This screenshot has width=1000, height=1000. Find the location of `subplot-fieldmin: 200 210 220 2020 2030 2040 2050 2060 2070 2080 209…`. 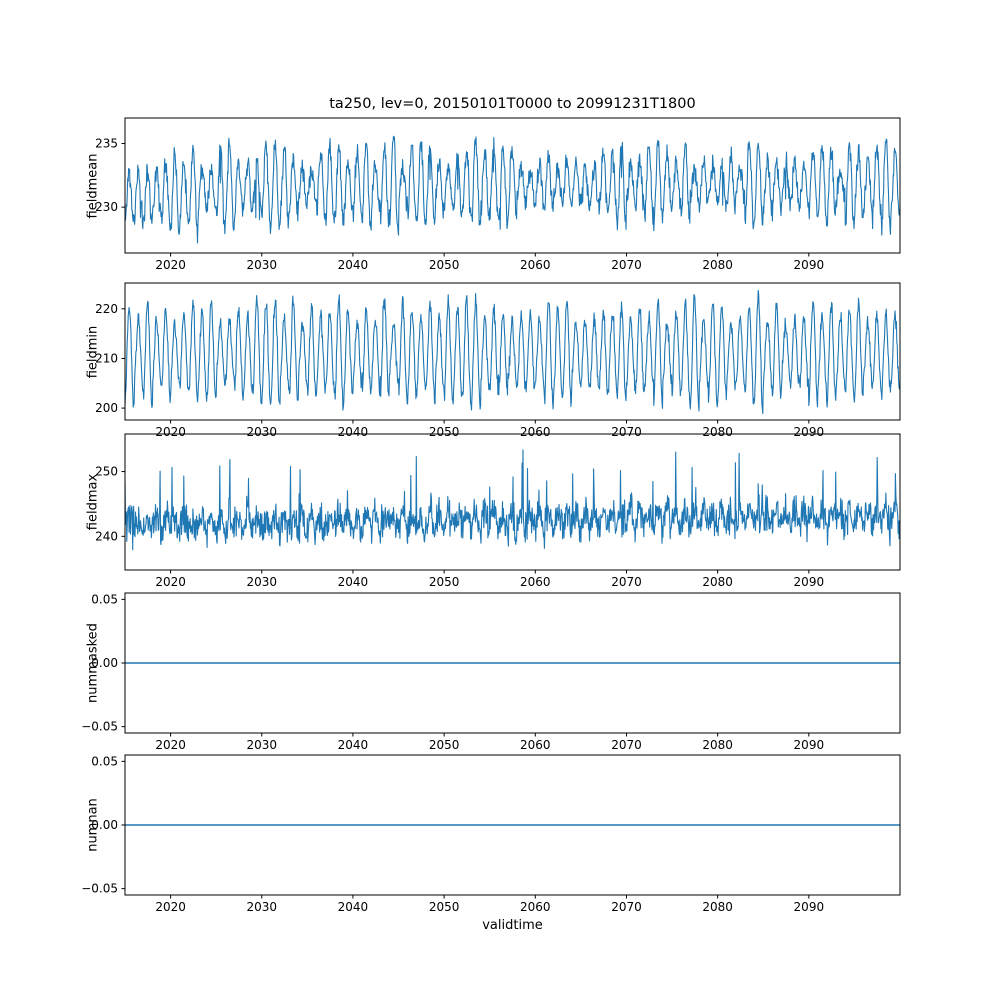

subplot-fieldmin: 200 210 220 2020 2030 2040 2050 2060 2070 2080 209… is located at coordinates (498, 360).